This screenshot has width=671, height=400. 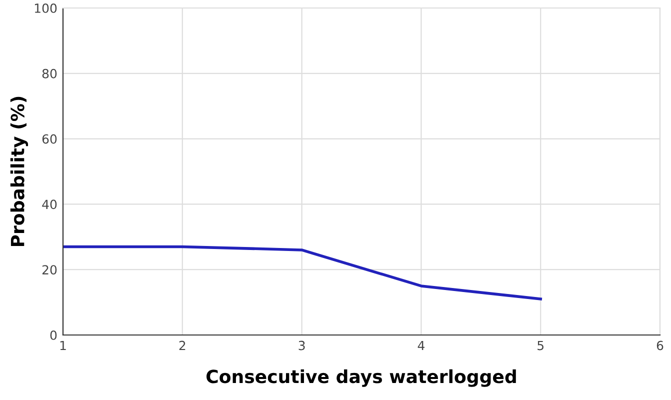 What do you see at coordinates (49, 205) in the screenshot?
I see `y-tick-label: 40` at bounding box center [49, 205].